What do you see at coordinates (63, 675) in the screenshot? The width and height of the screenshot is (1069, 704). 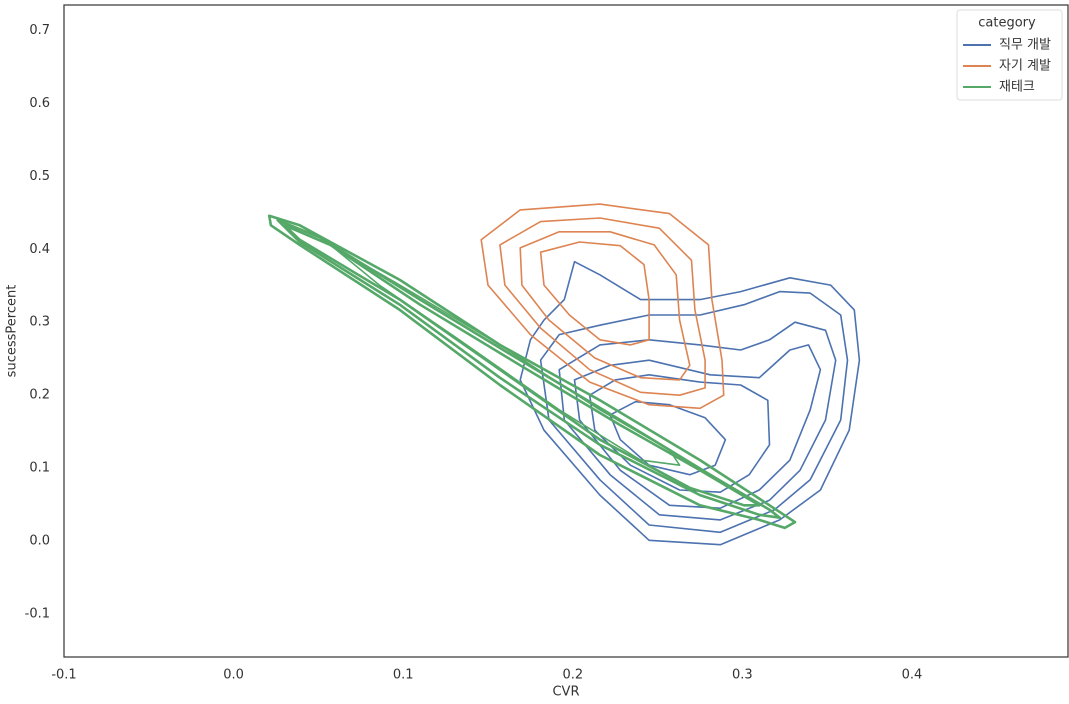 I see `x-tick-label: -0.1` at bounding box center [63, 675].